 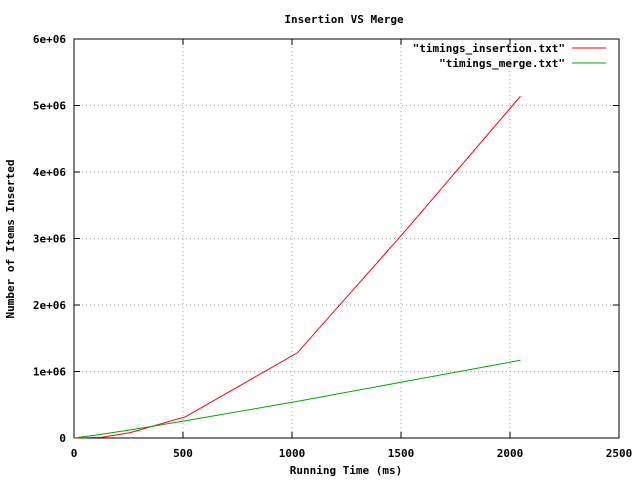 What do you see at coordinates (344, 19) in the screenshot?
I see `chart-title: Insertion VS Merge` at bounding box center [344, 19].